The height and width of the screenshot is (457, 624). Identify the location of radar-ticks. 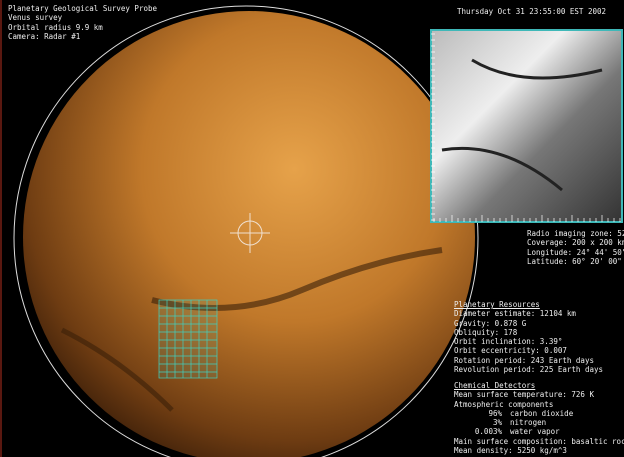
(526, 127).